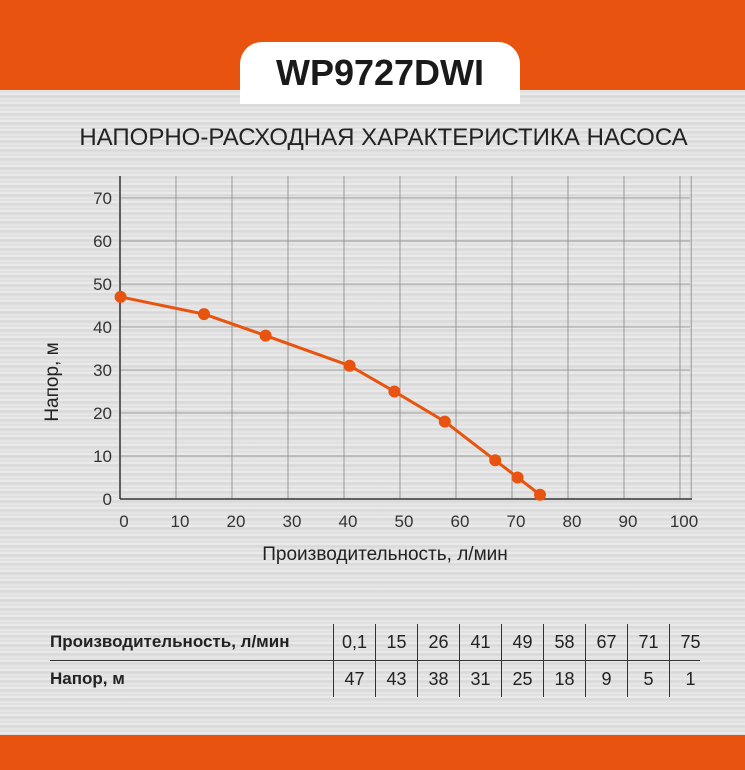  I want to click on table-cell: 43, so click(396, 679).